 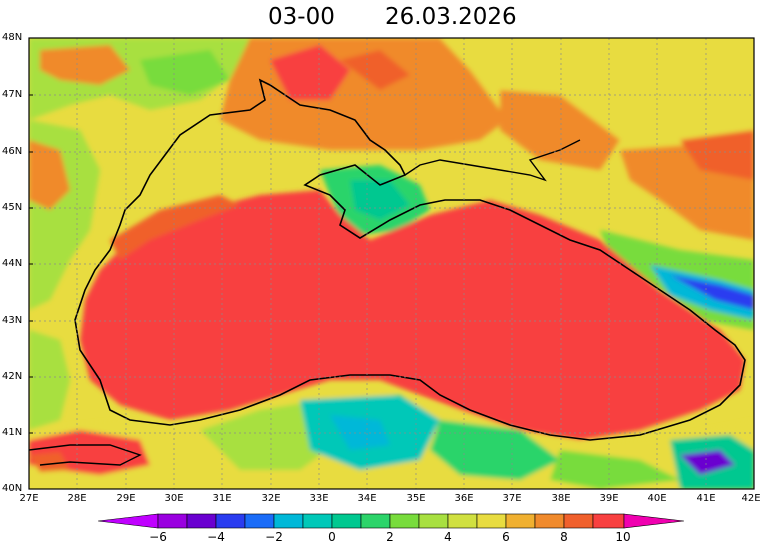 What do you see at coordinates (158, 537) in the screenshot?
I see `colorbar-label: −6` at bounding box center [158, 537].